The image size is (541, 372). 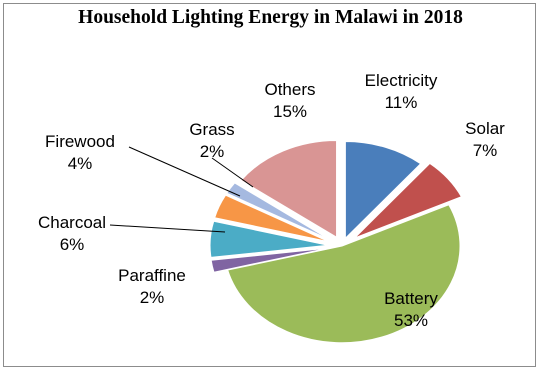 I want to click on percent-paraffine: 2%, so click(x=152, y=297).